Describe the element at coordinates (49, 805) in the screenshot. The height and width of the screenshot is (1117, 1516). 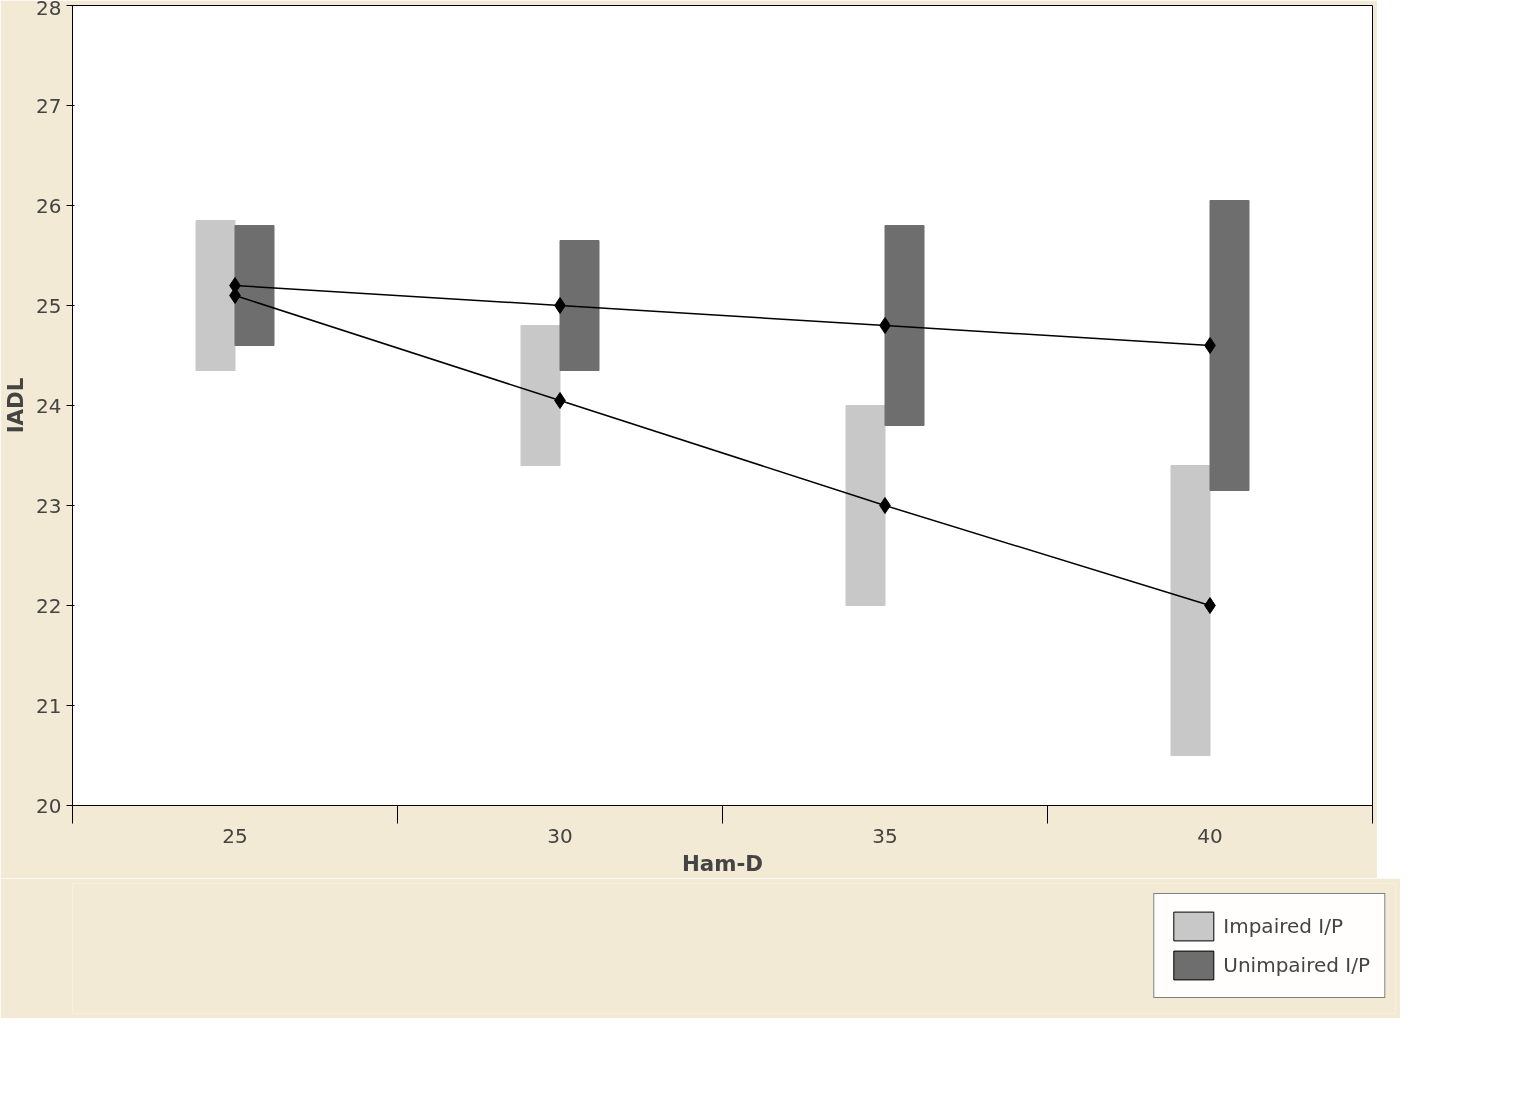
I see `y-tick-label: 20` at that location.